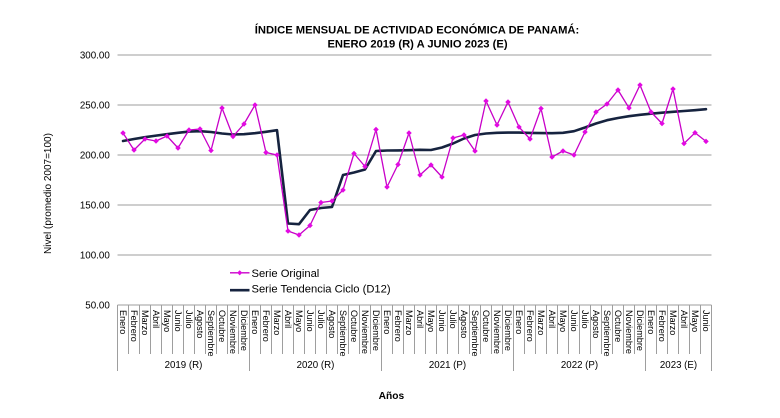 The image size is (780, 418). Describe the element at coordinates (95, 56) in the screenshot. I see `svg-text: 300.00` at that location.